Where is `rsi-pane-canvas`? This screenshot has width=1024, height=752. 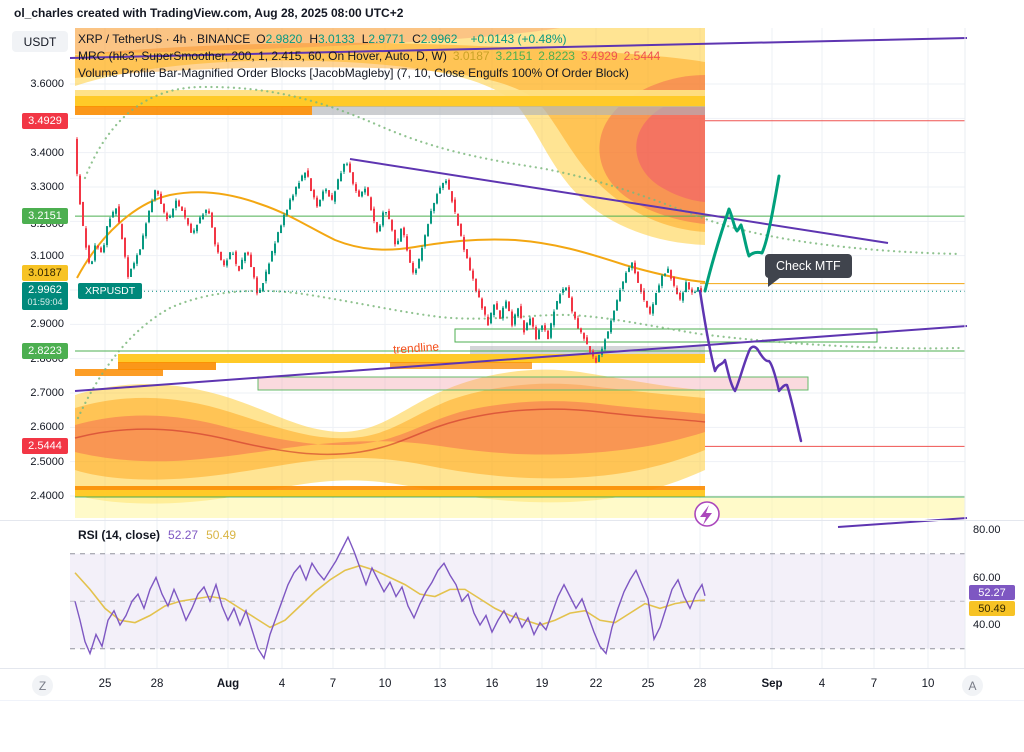
rsi-pane-canvas is located at coordinates (517, 598).